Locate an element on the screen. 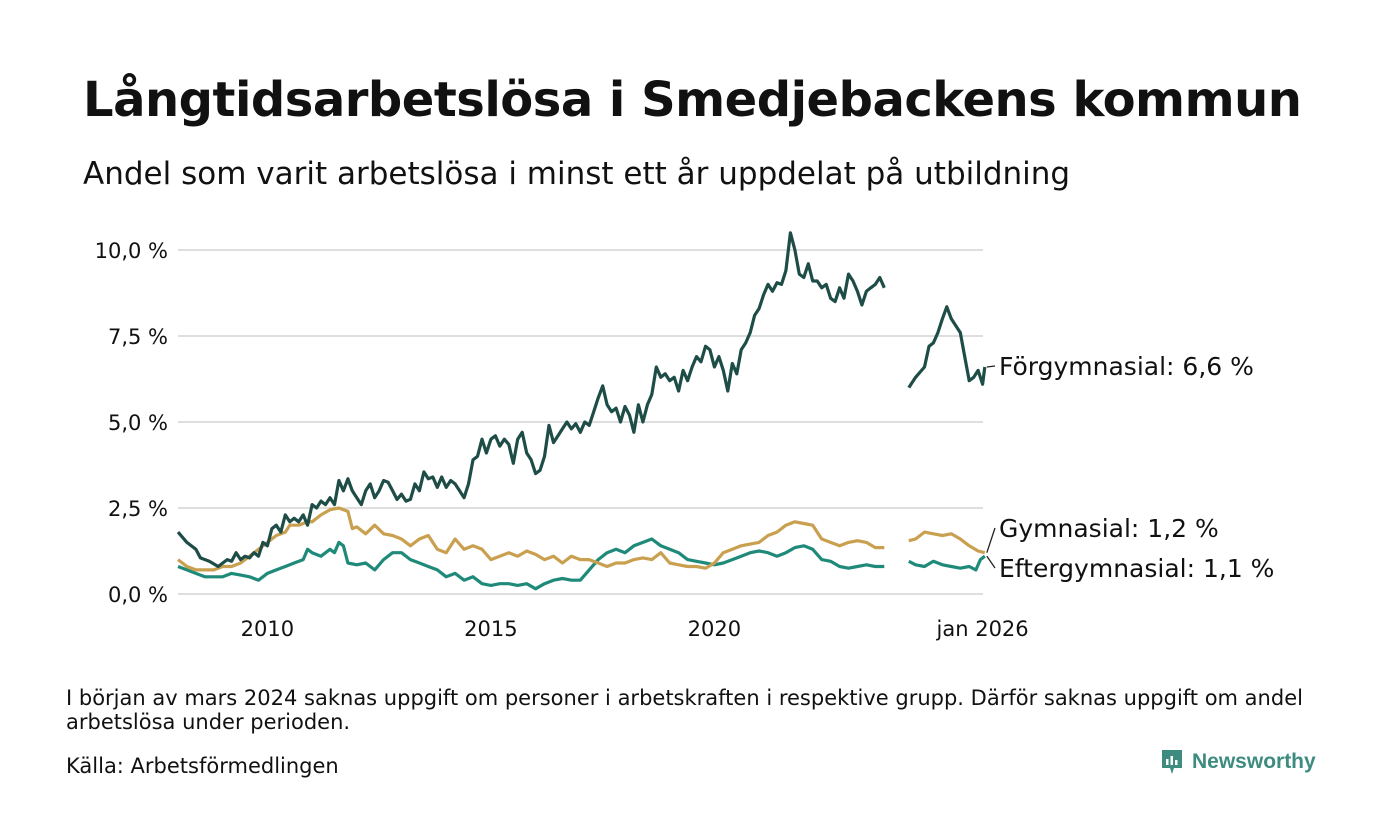  newsworthy-logo-icon is located at coordinates (1172, 762).